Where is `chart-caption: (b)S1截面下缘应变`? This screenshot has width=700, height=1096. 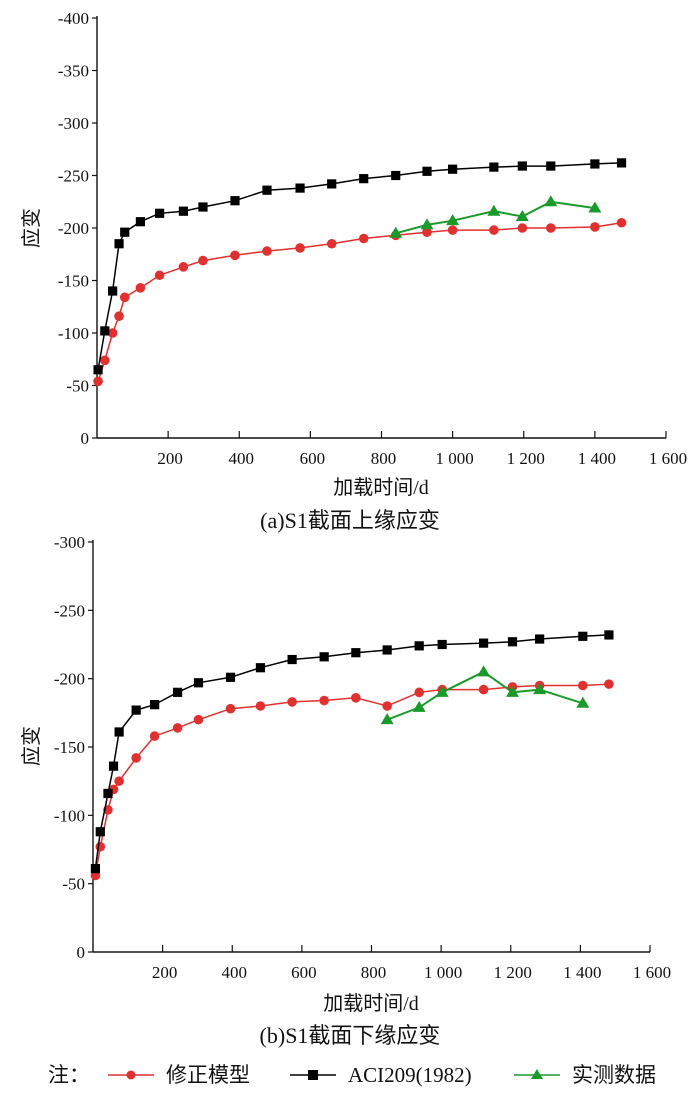
chart-caption: (b)S1截面下缘应变 is located at coordinates (350, 1035).